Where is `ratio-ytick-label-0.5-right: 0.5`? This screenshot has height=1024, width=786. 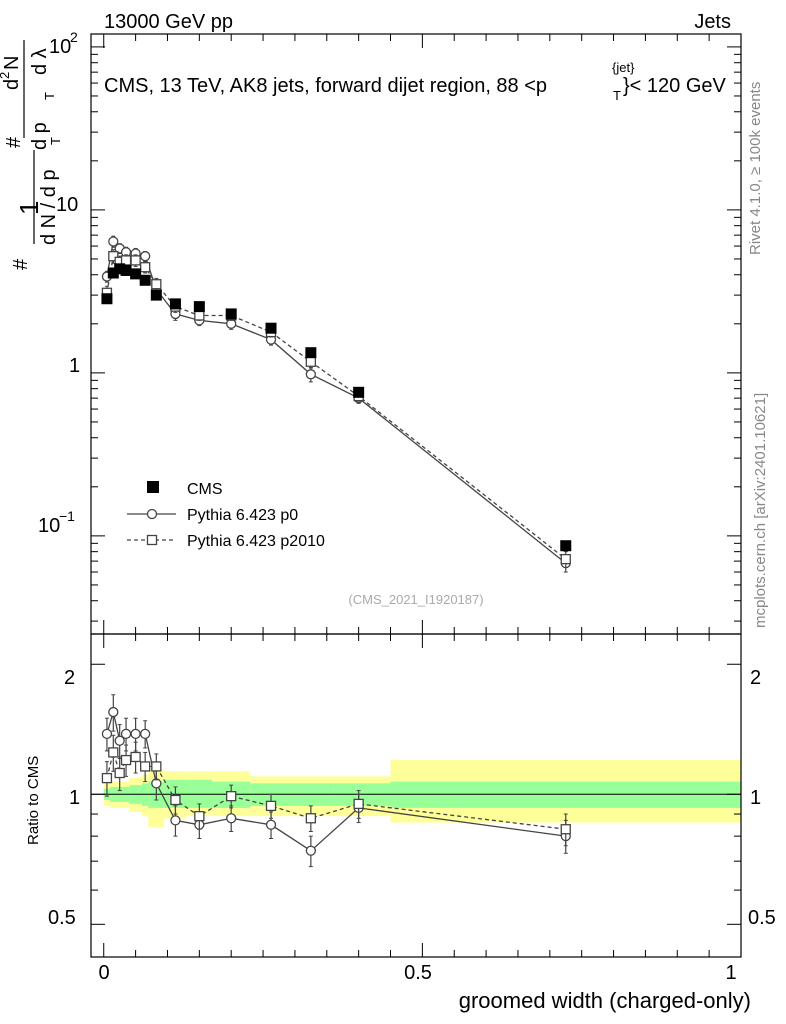 ratio-ytick-label-0.5-right: 0.5 is located at coordinates (762, 918).